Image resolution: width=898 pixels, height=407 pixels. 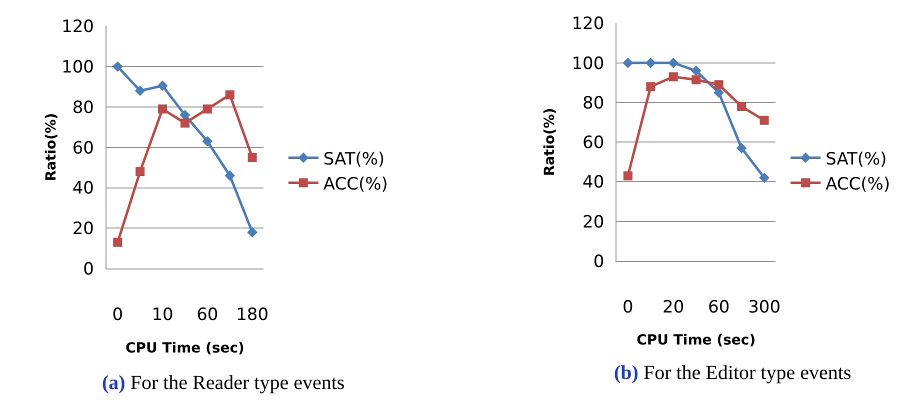 What do you see at coordinates (733, 373) in the screenshot?
I see `text: (b) For the Editor type events` at bounding box center [733, 373].